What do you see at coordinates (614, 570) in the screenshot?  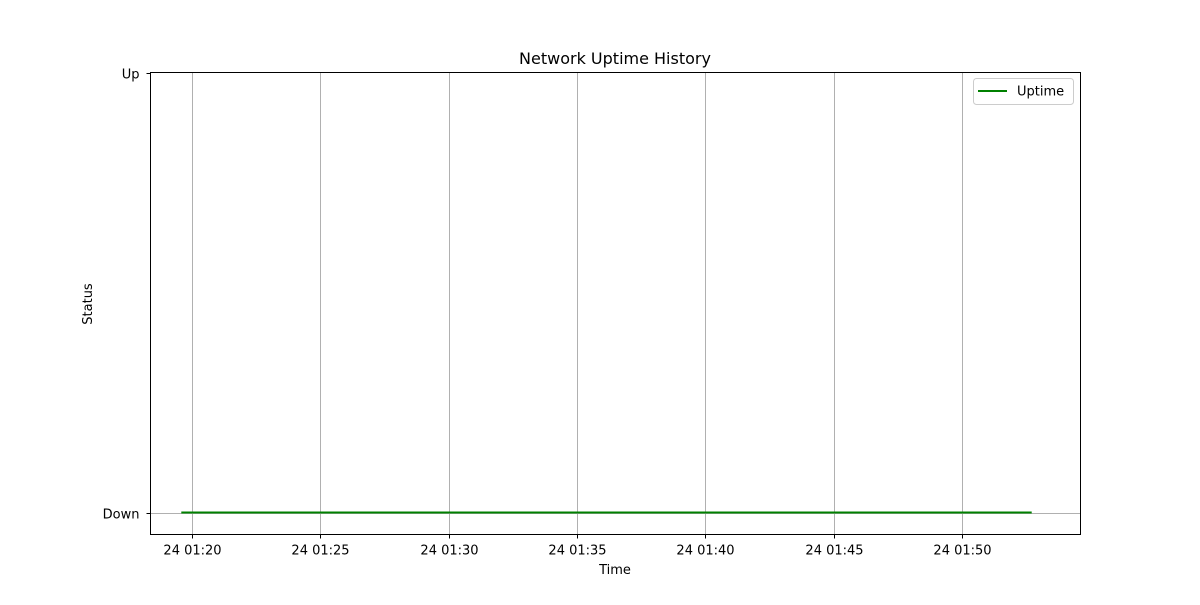 I see `x-axis-label: Time` at bounding box center [614, 570].